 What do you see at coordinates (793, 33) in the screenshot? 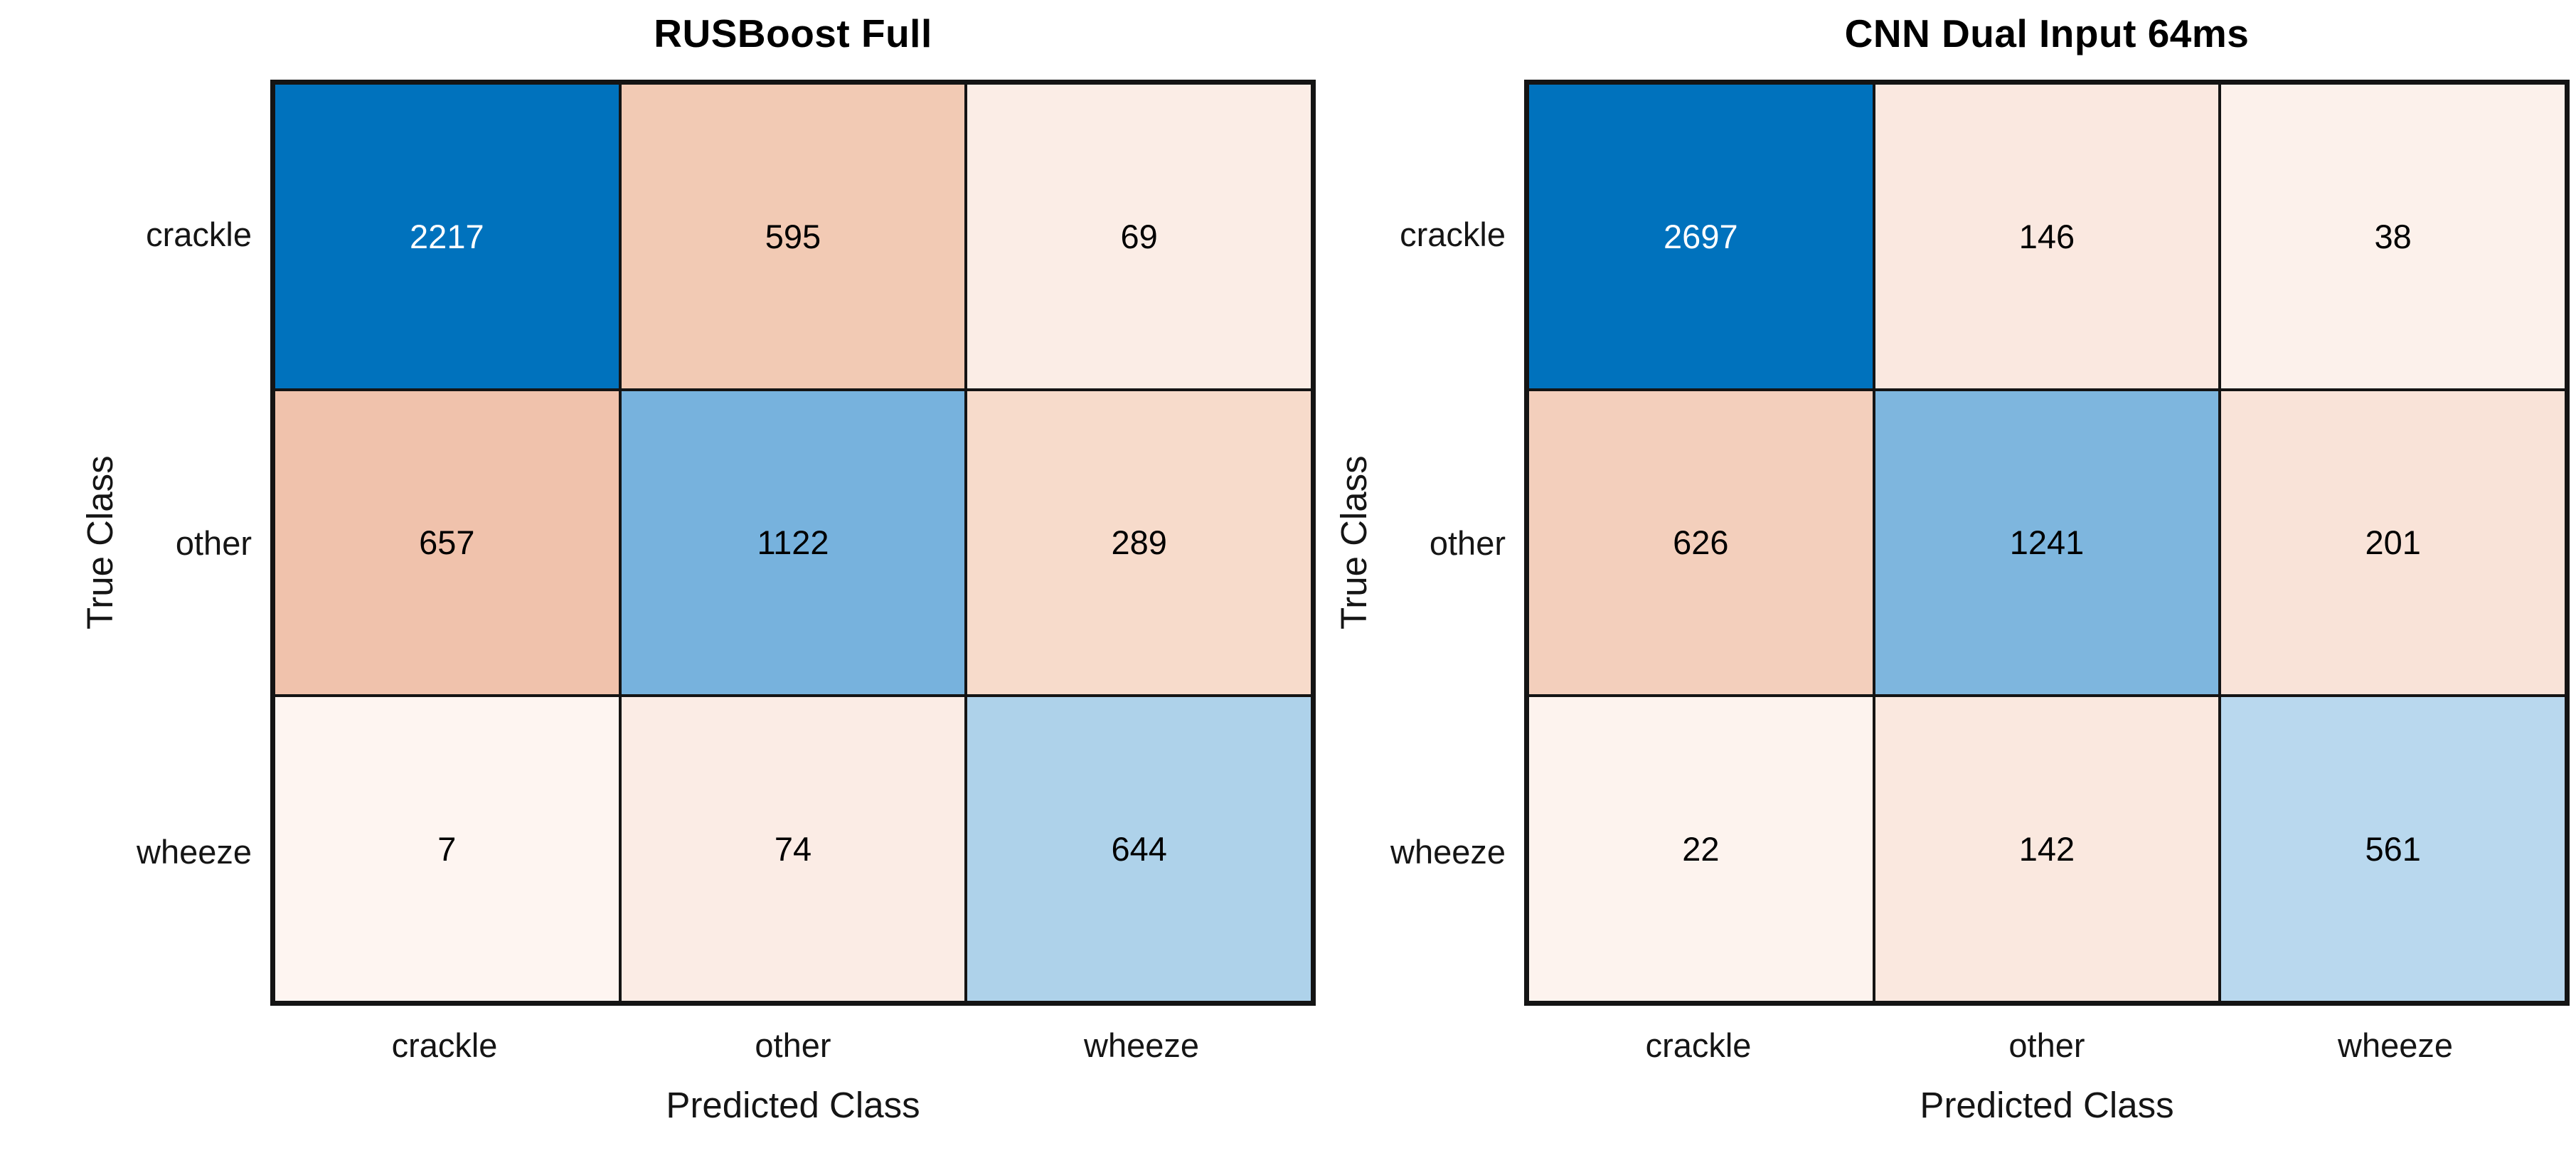
I see `chart-title: RUSBoost Full` at bounding box center [793, 33].